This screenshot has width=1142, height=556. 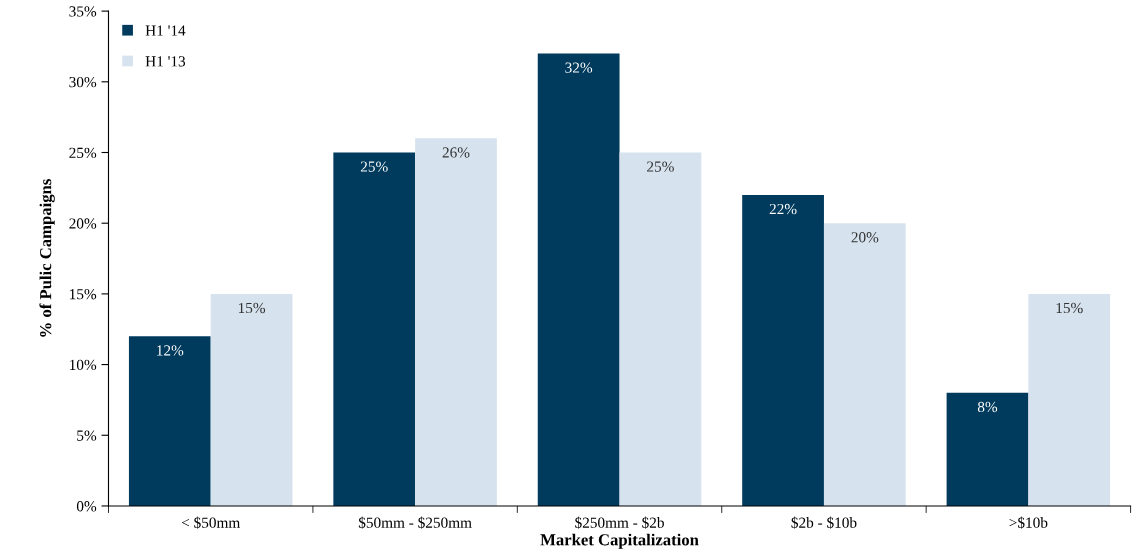 What do you see at coordinates (83, 11) in the screenshot?
I see `y-tick-label: 35%` at bounding box center [83, 11].